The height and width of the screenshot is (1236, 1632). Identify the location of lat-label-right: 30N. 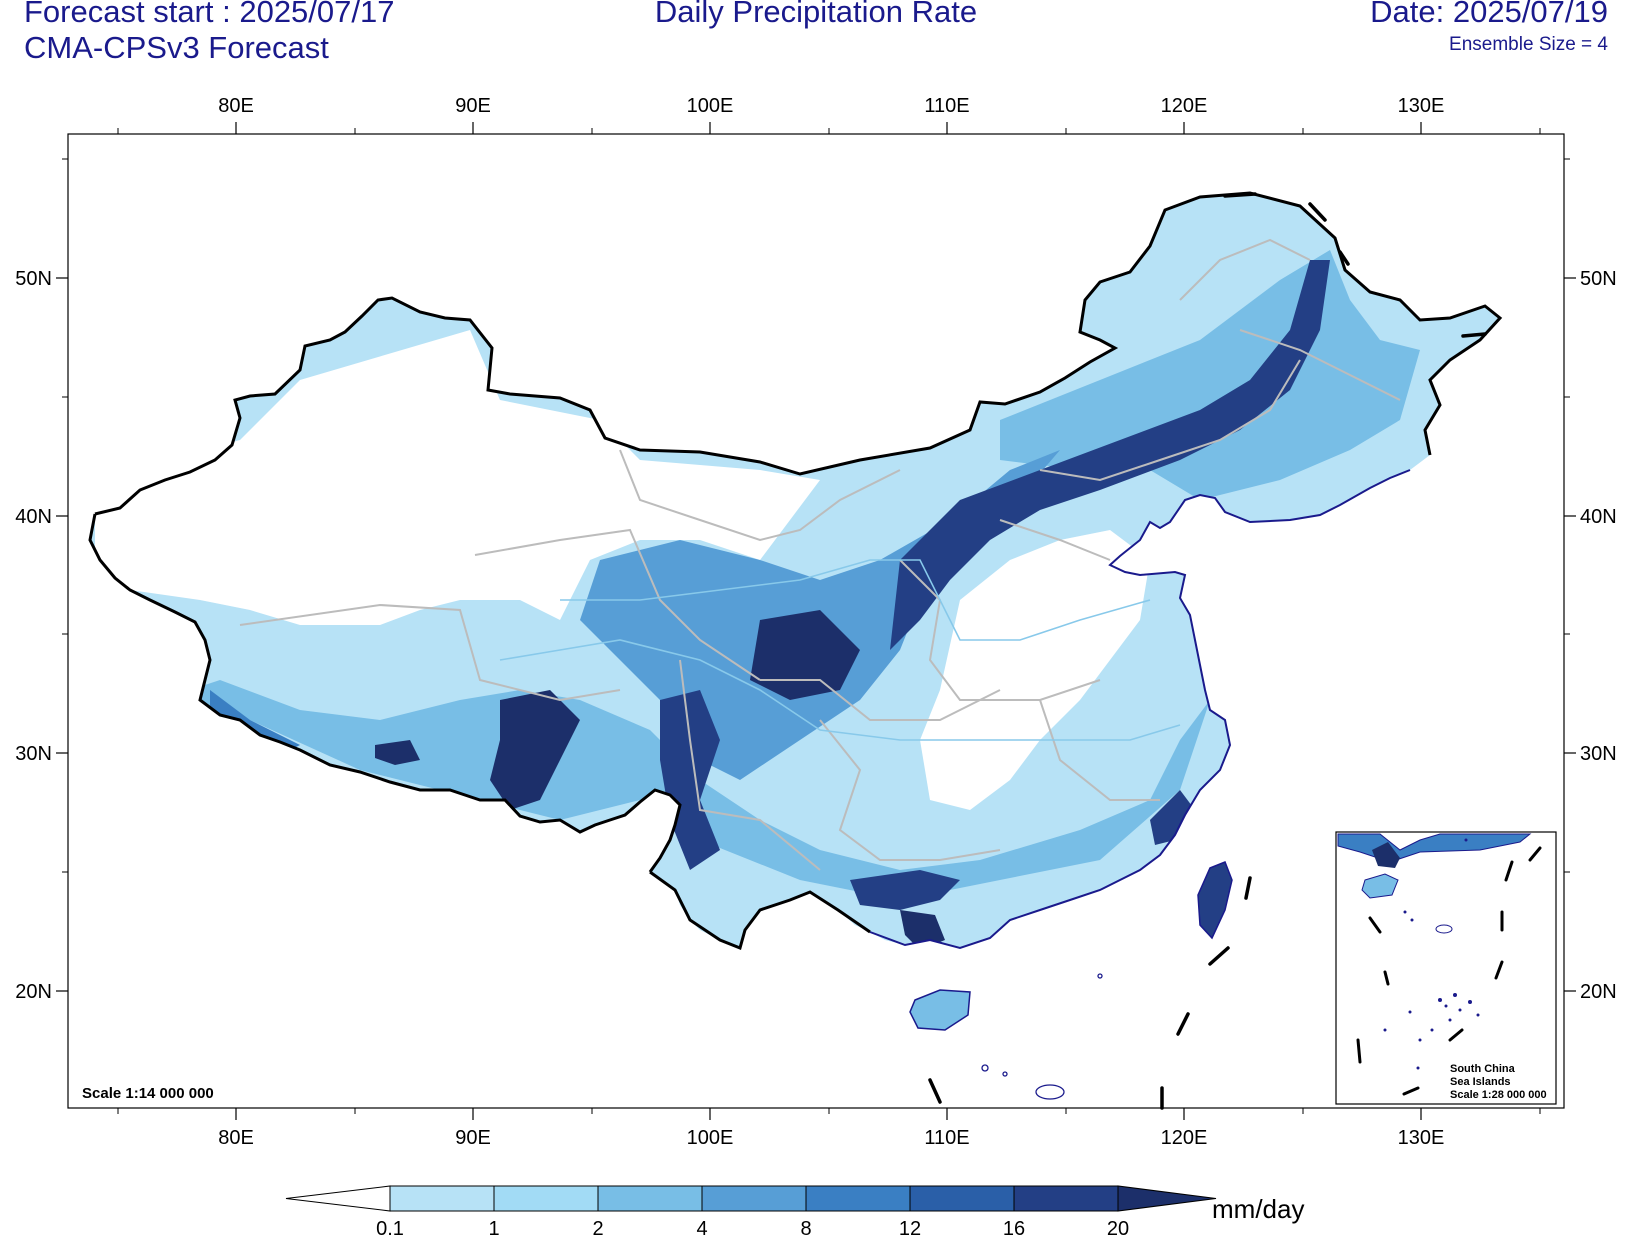
(1598, 754).